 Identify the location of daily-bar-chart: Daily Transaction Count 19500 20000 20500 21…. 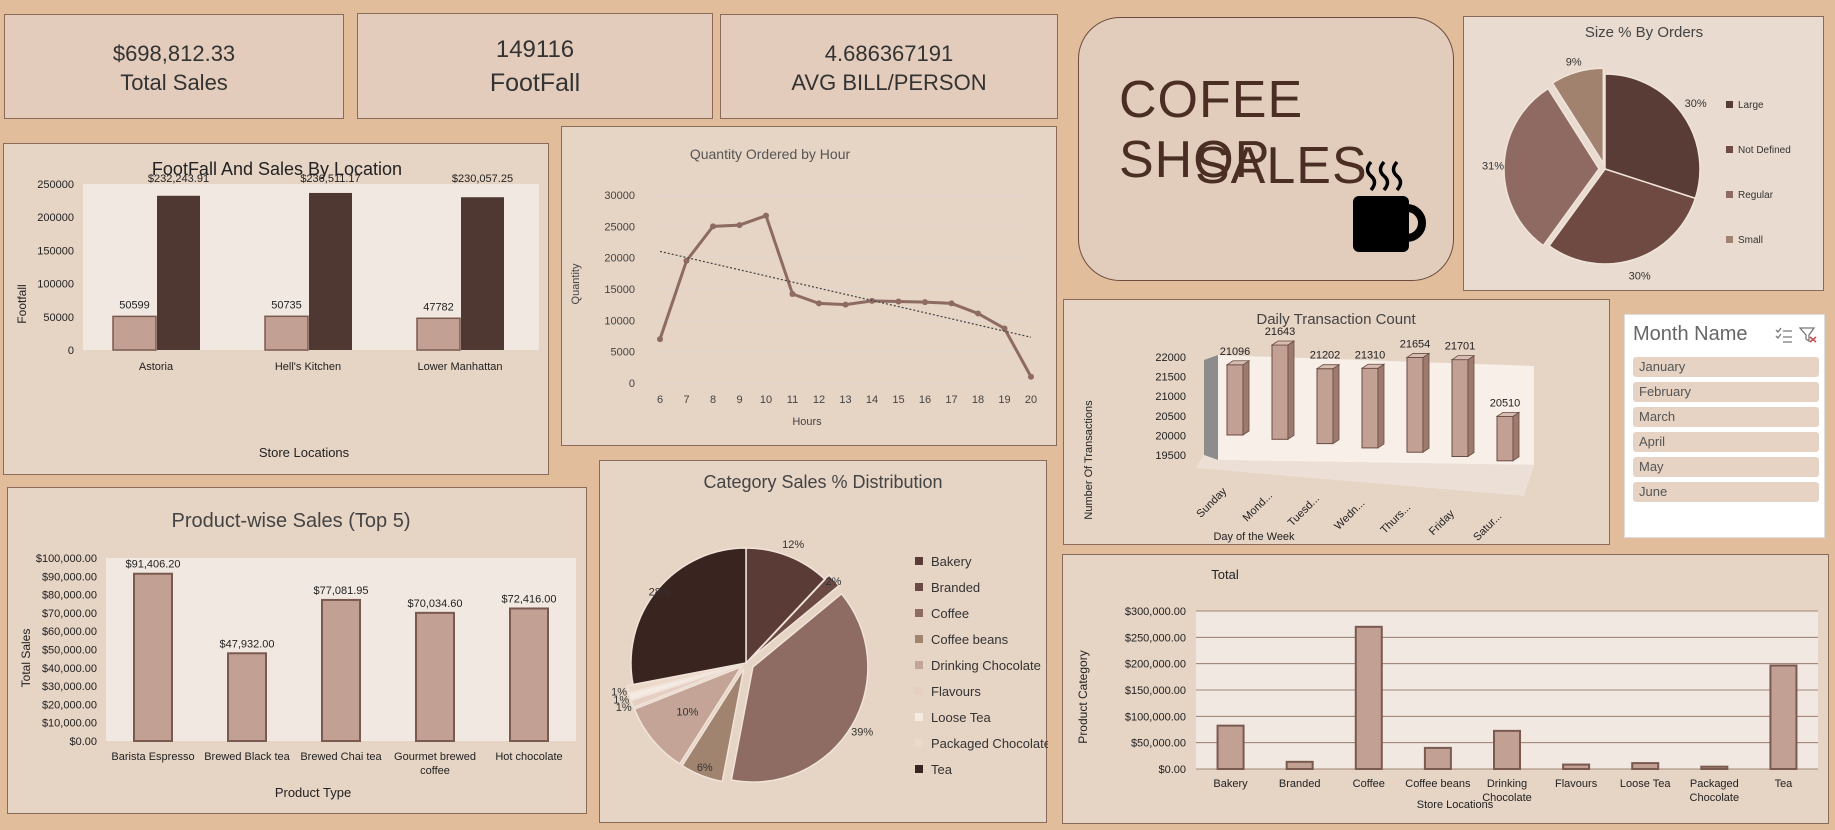
(1308, 427).